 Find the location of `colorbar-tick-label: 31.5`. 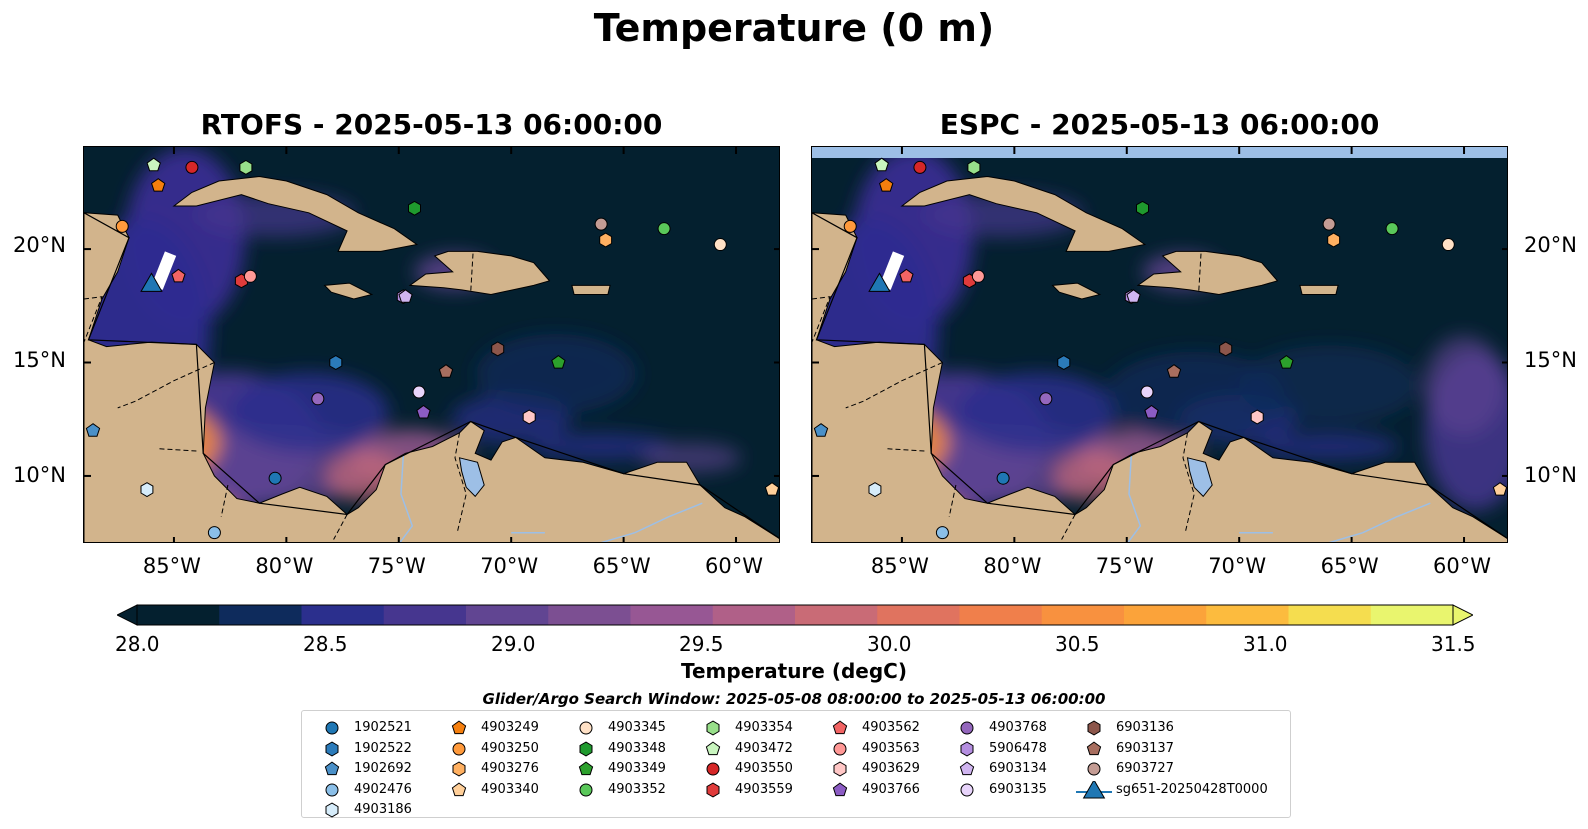

colorbar-tick-label: 31.5 is located at coordinates (1453, 644).